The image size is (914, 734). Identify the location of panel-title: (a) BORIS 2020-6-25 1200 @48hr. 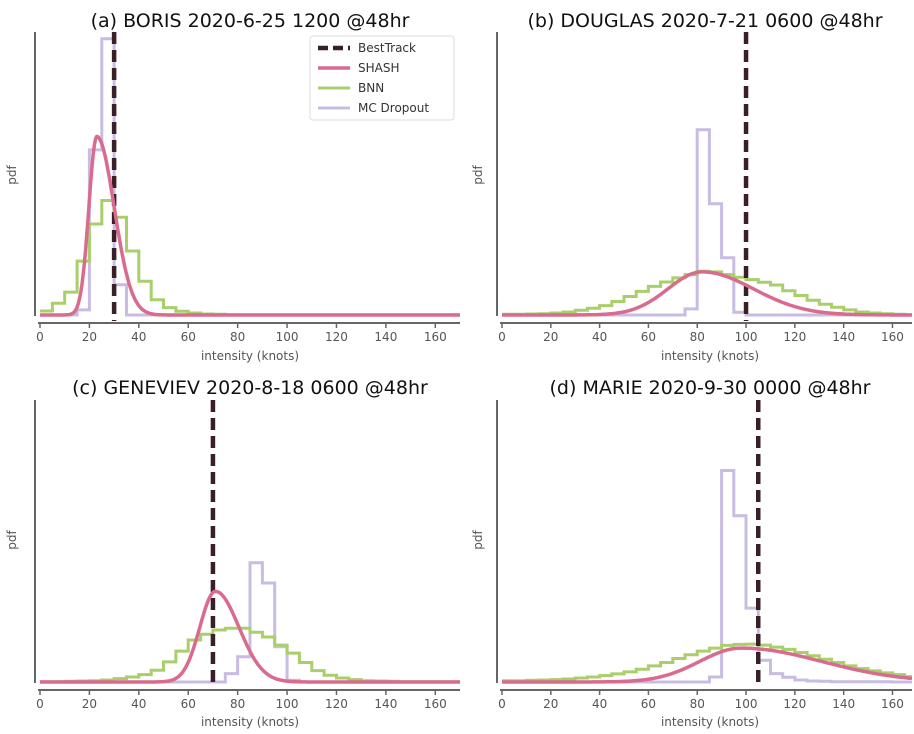
(250, 21).